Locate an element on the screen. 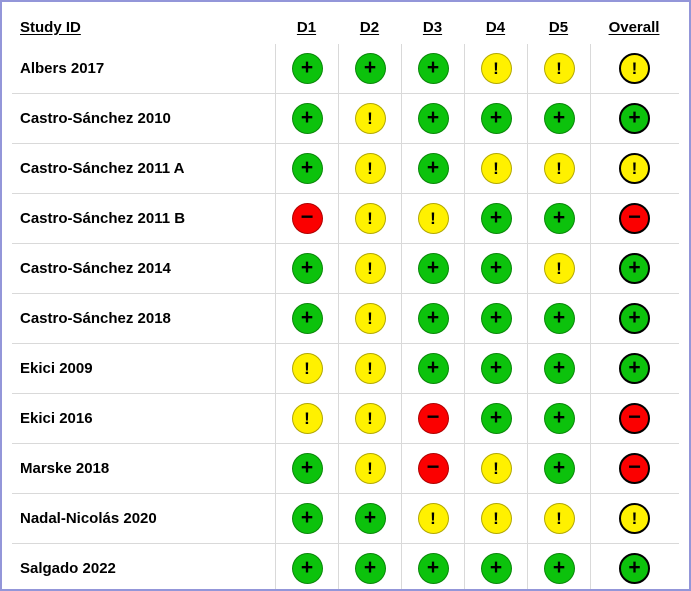 Image resolution: width=691 pixels, height=591 pixels. table-row: Castro-Sánchez 2011 B −!! + + − is located at coordinates (345, 218).